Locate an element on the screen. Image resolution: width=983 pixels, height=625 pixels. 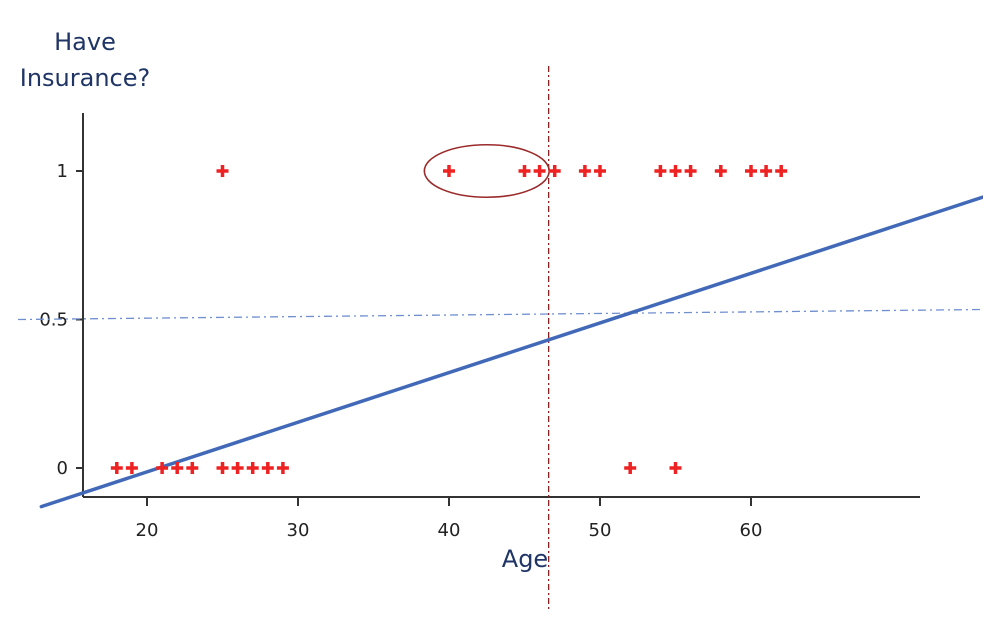
y-axis-title-line-1: Have is located at coordinates (85, 42).